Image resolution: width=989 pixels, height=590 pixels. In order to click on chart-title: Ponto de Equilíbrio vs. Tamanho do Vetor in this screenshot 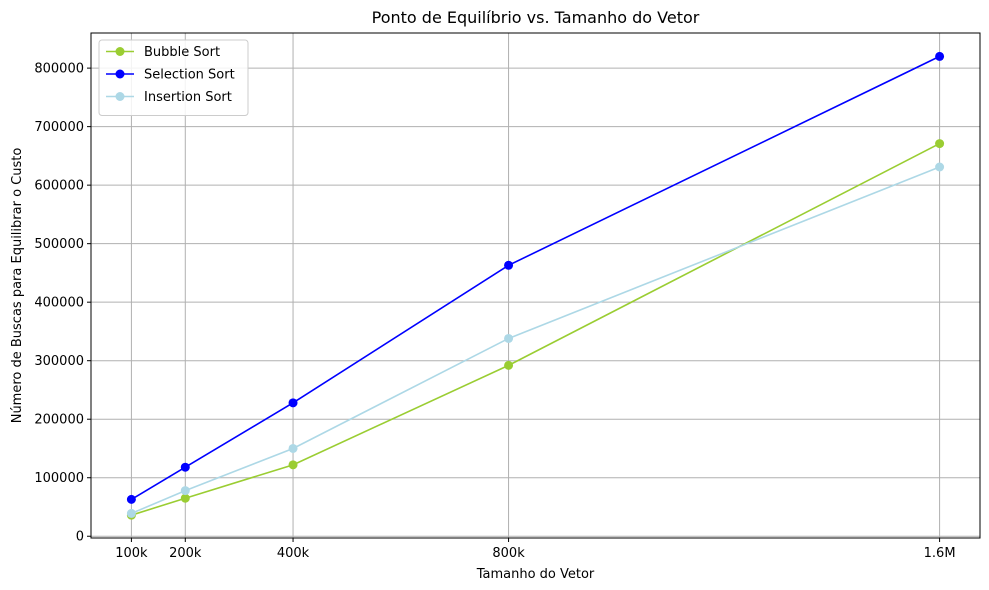, I will do `click(536, 17)`.